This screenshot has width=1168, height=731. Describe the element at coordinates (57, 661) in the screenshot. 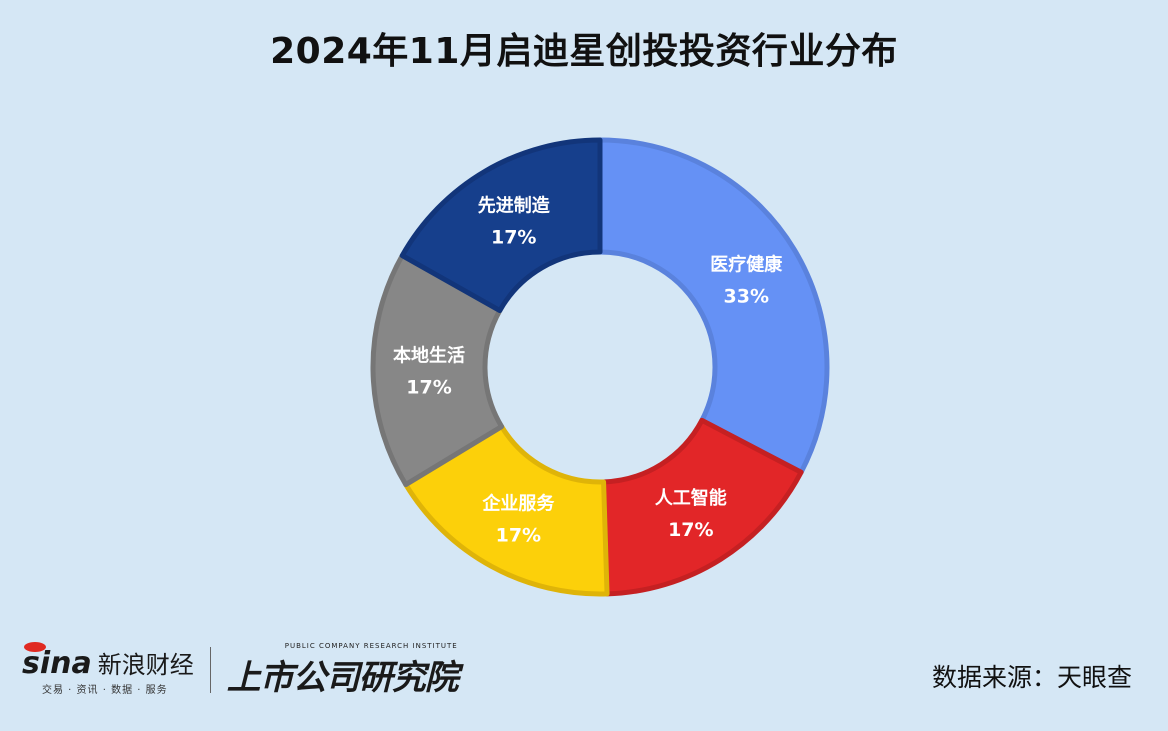

I see `sina-wordmark: sina` at that location.